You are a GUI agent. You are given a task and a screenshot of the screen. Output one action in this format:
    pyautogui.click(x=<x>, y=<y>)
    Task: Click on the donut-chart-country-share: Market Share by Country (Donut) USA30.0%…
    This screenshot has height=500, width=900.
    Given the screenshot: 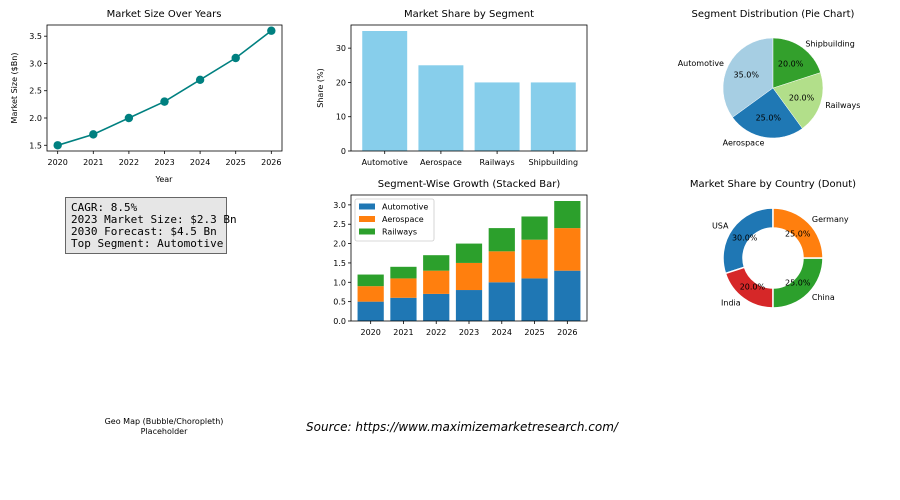 What is the action you would take?
    pyautogui.click(x=773, y=244)
    